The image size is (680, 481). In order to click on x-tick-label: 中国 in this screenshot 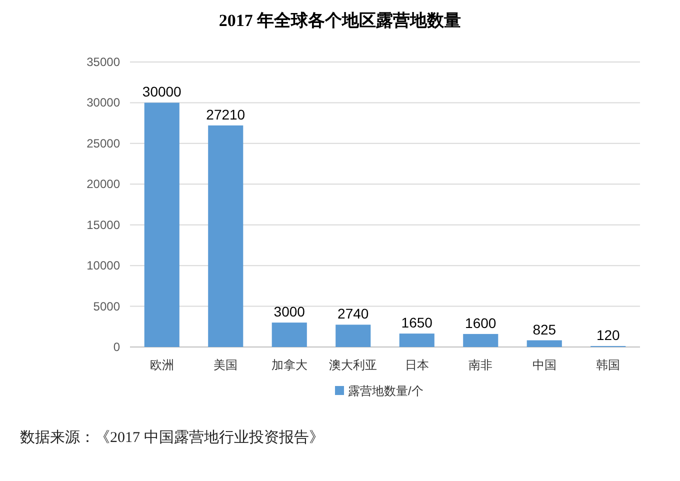, I will do `click(544, 365)`.